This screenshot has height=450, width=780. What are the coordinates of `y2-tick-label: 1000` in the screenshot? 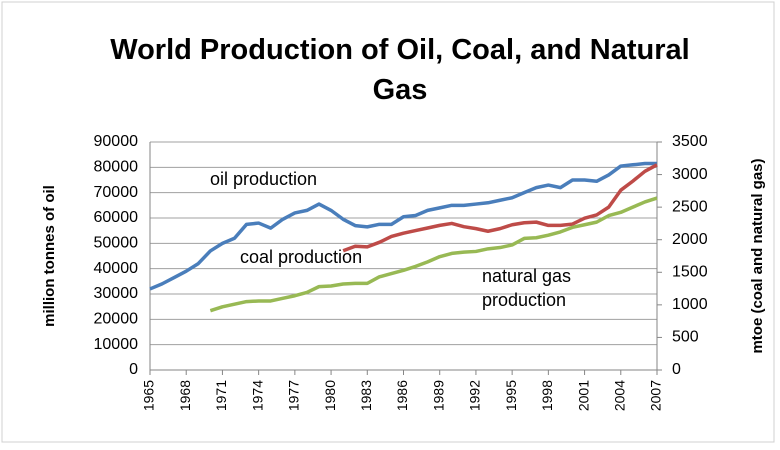 It's located at (690, 304).